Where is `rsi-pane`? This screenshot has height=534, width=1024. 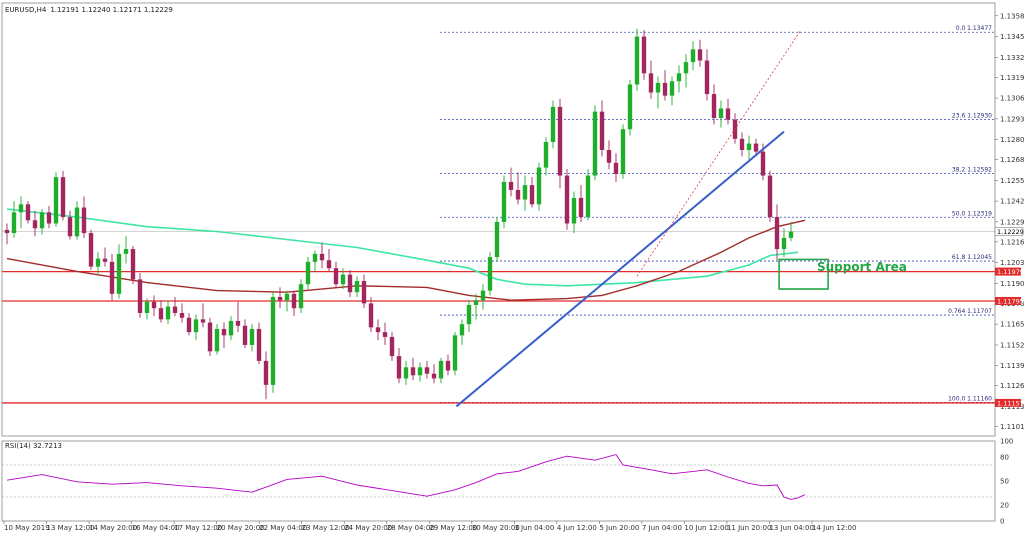 rsi-pane is located at coordinates (498, 477).